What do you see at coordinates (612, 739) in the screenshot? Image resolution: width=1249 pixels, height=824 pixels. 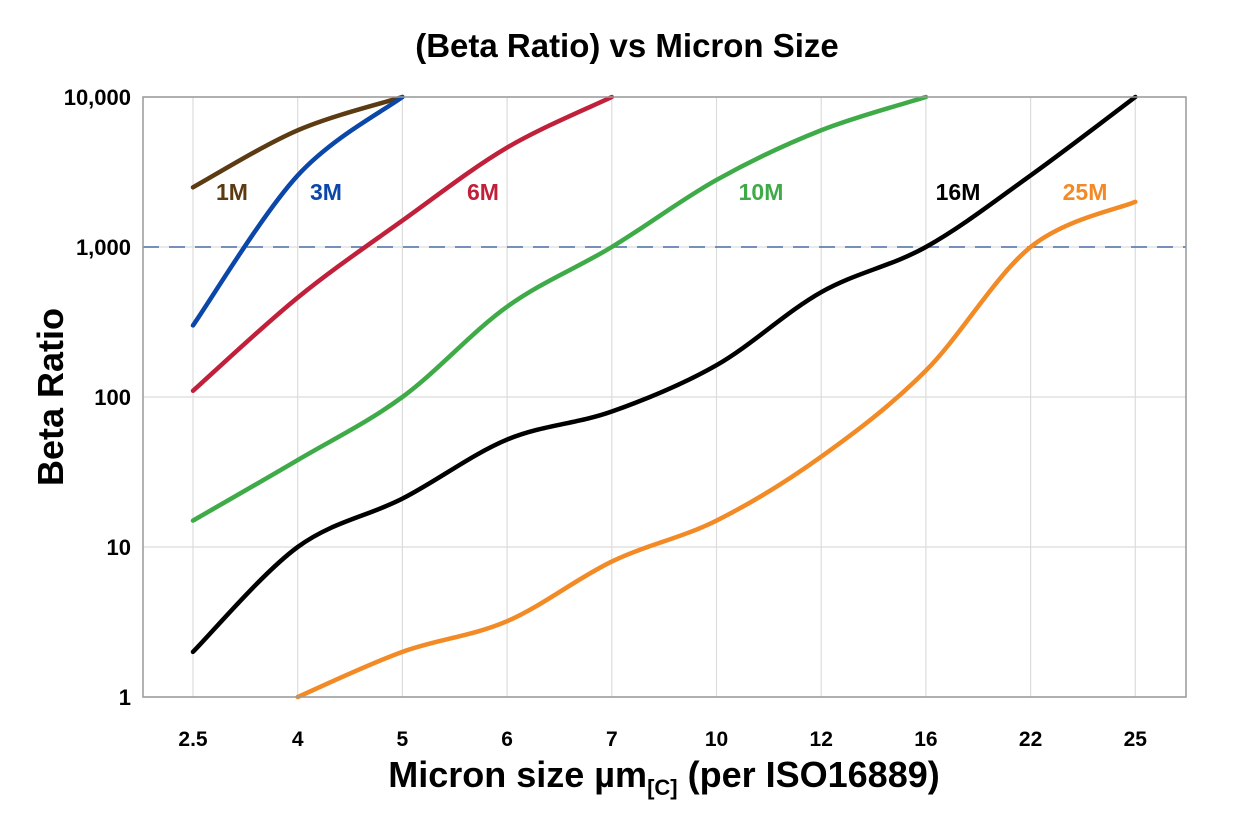 I see `x-tick-label: 7` at bounding box center [612, 739].